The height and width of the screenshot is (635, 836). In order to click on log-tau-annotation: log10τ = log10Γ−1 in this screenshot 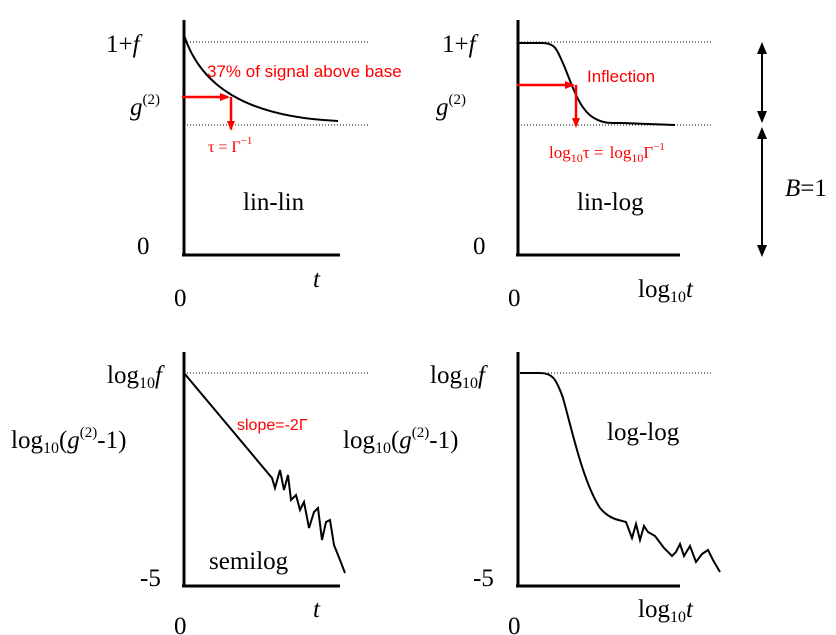, I will do `click(607, 153)`.